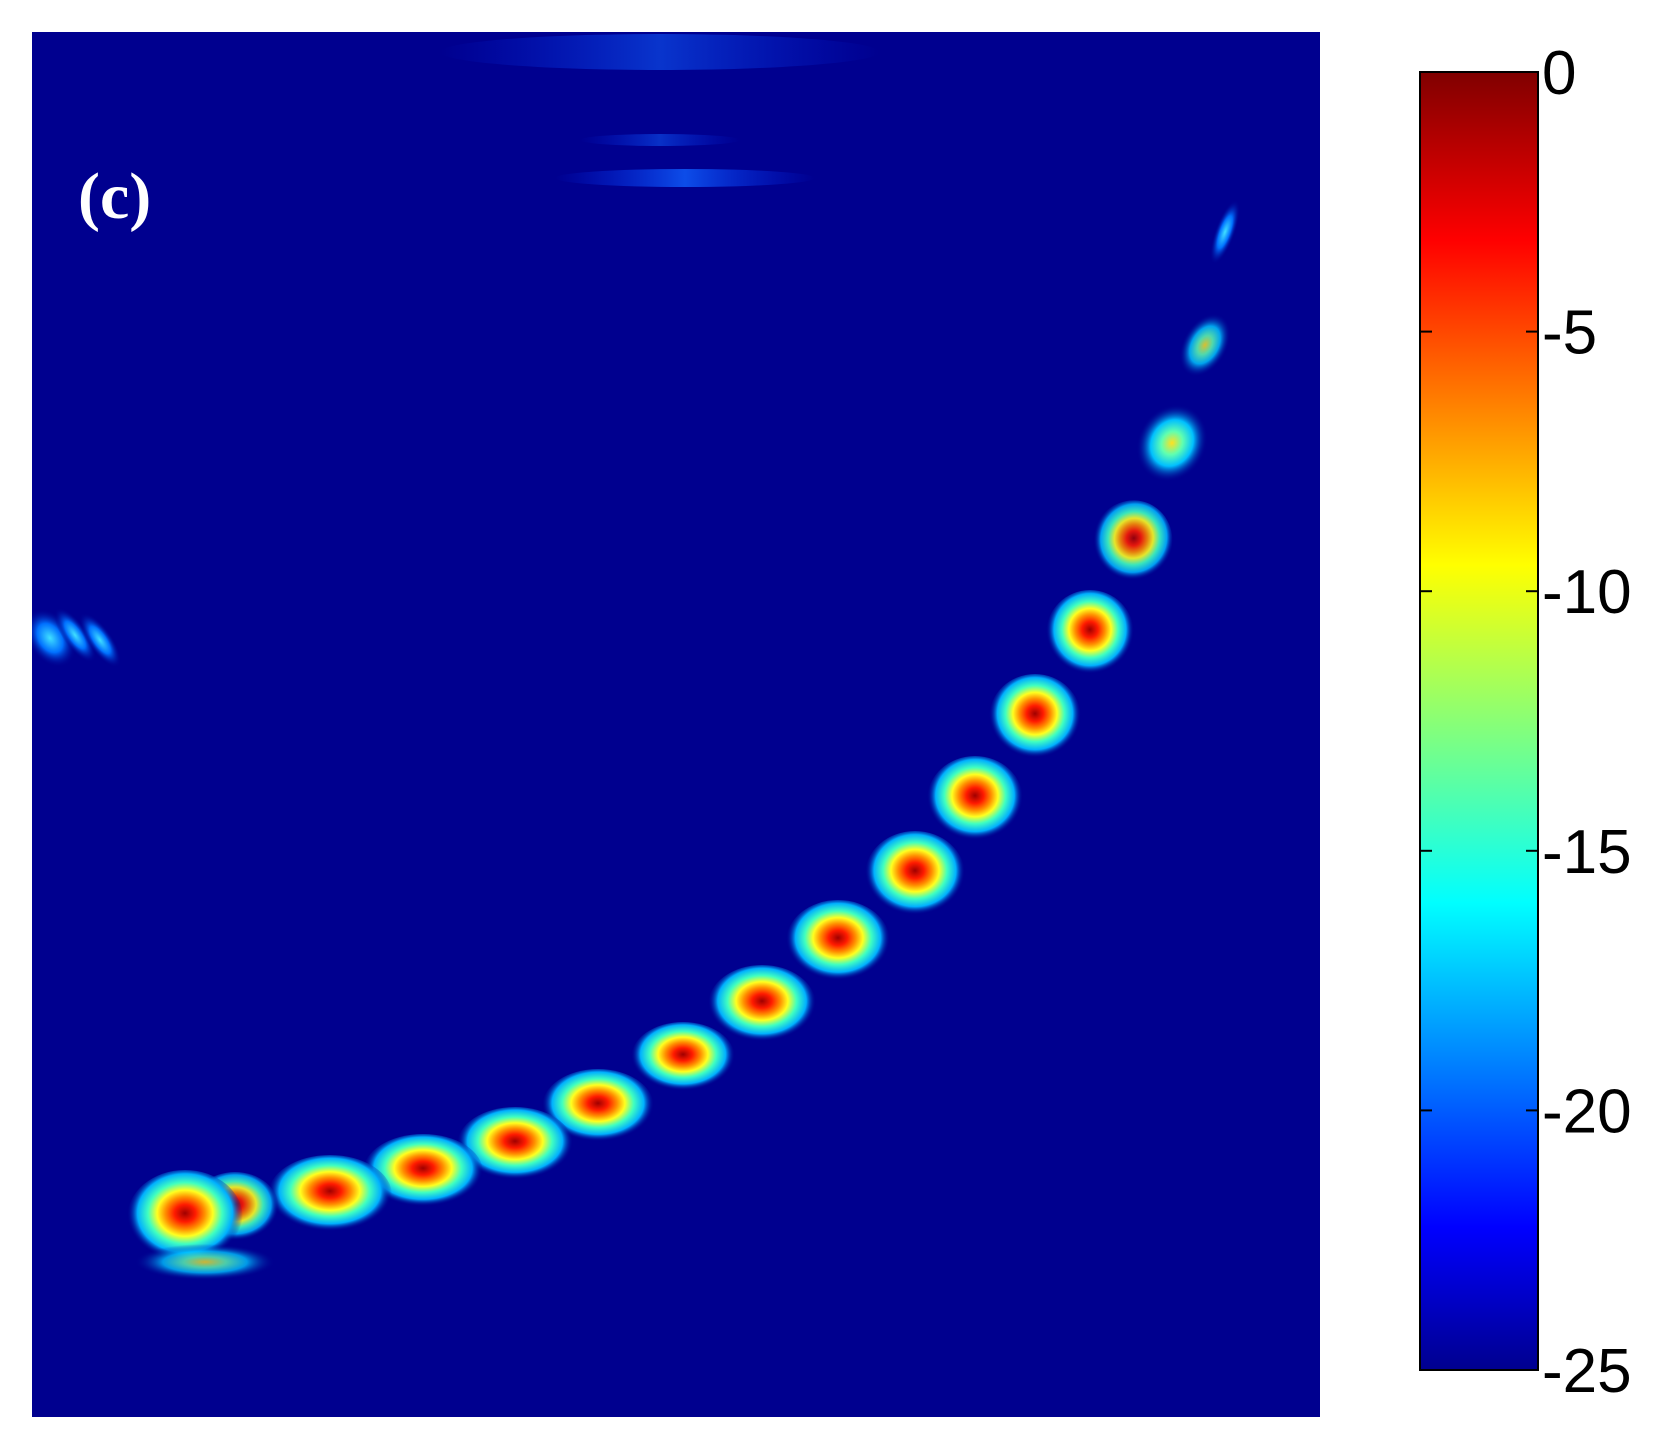  What do you see at coordinates (205, 1262) in the screenshot?
I see `focal-spot-tail` at bounding box center [205, 1262].